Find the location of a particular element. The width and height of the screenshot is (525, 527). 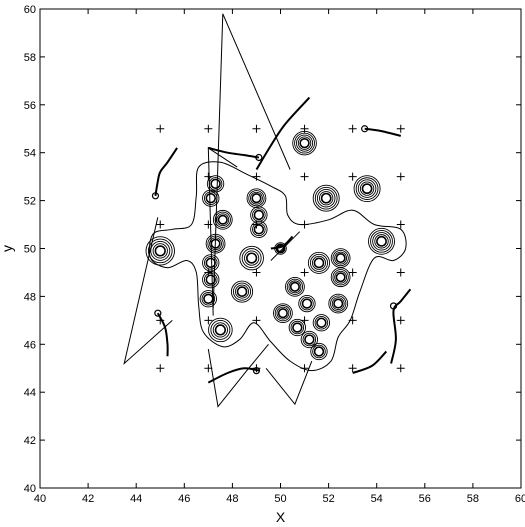

x-tick-label: 52 is located at coordinates (328, 499).